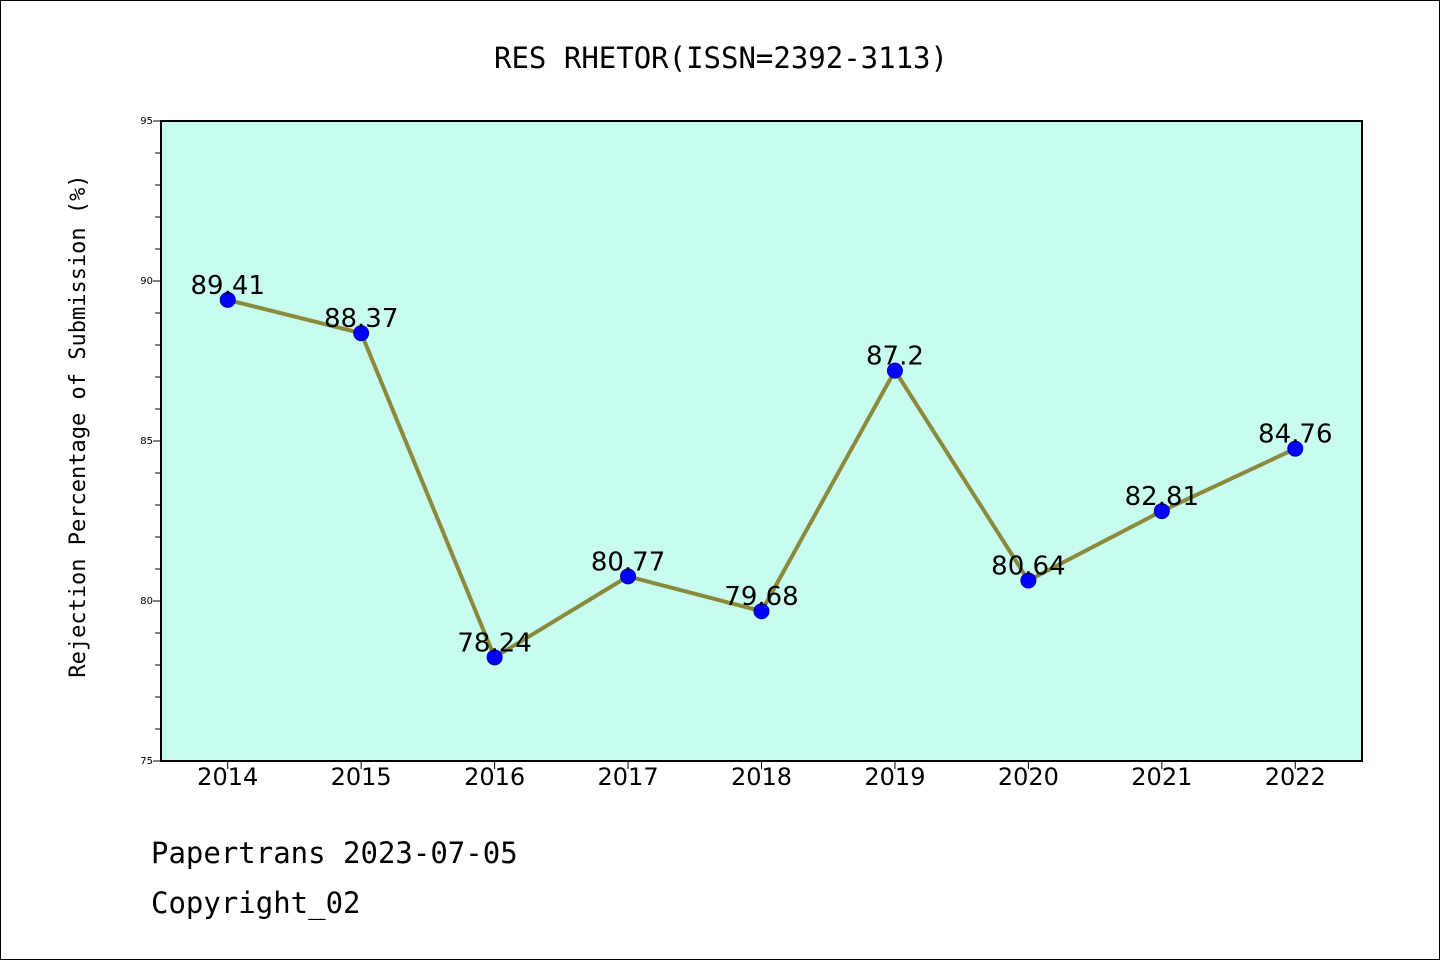 This screenshot has height=961, width=1440. What do you see at coordinates (361, 319) in the screenshot?
I see `data-label: 88.37` at bounding box center [361, 319].